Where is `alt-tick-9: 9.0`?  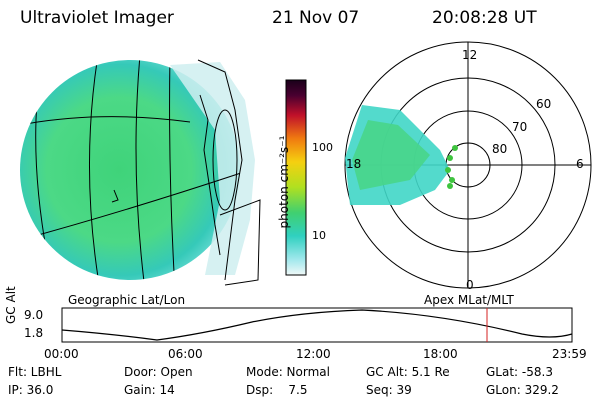 alt-tick-9: 9.0 is located at coordinates (34, 315).